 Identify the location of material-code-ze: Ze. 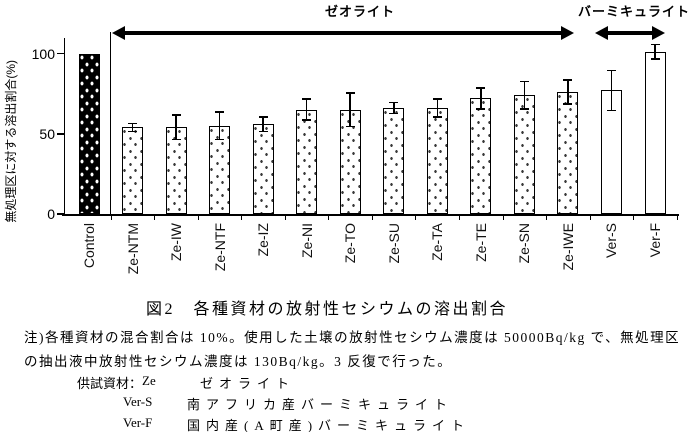
(149, 380).